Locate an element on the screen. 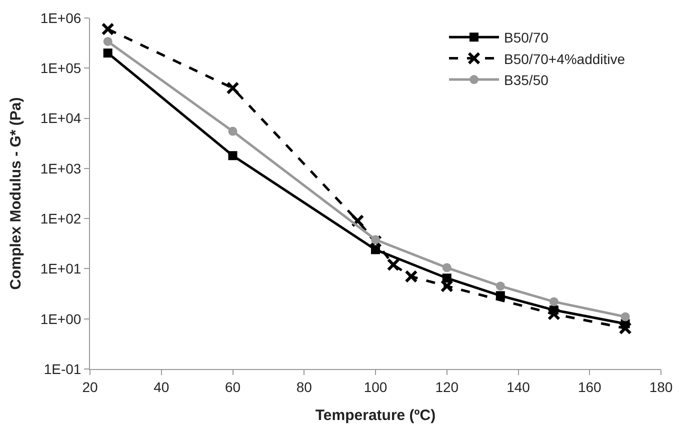 The image size is (683, 430). x-tick-label: 40 is located at coordinates (162, 386).